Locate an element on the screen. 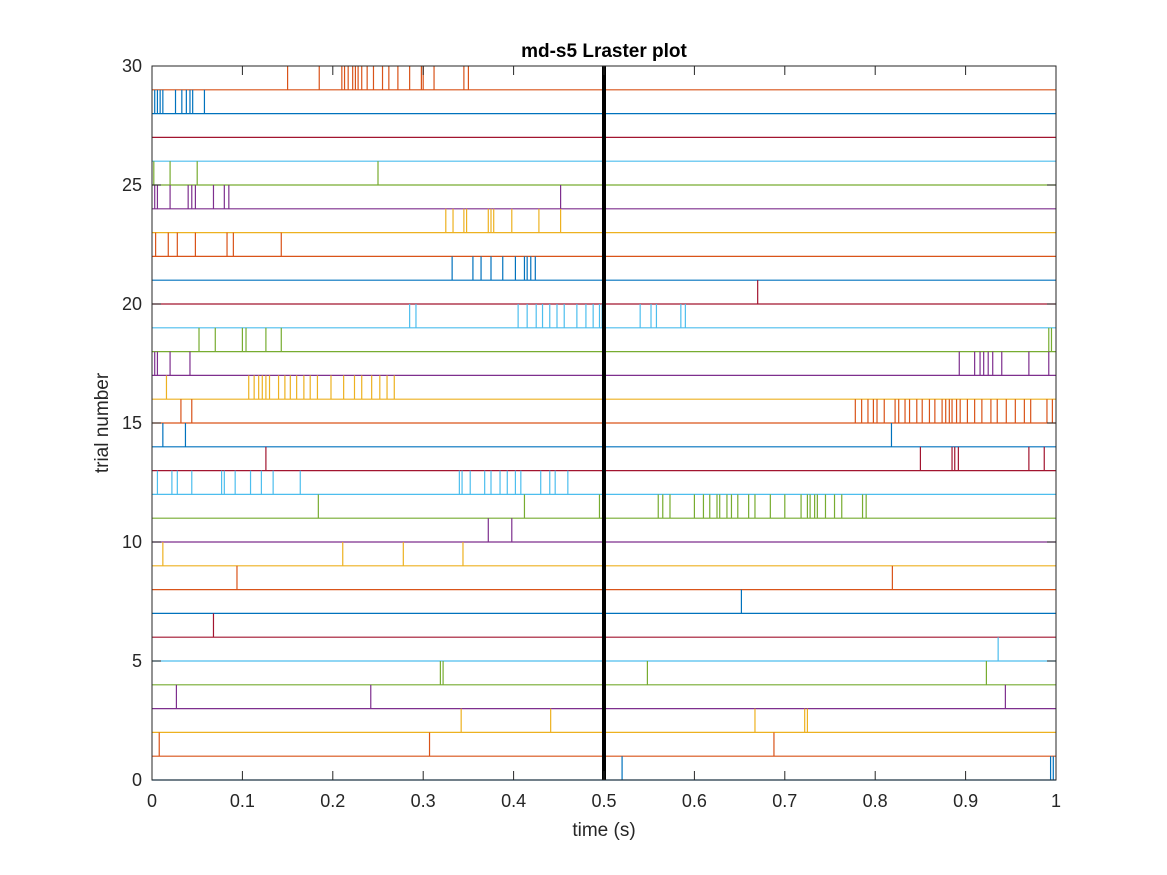 Image resolution: width=1167 pixels, height=875 pixels. chart-title: md-s5 Lraster plot is located at coordinates (604, 51).